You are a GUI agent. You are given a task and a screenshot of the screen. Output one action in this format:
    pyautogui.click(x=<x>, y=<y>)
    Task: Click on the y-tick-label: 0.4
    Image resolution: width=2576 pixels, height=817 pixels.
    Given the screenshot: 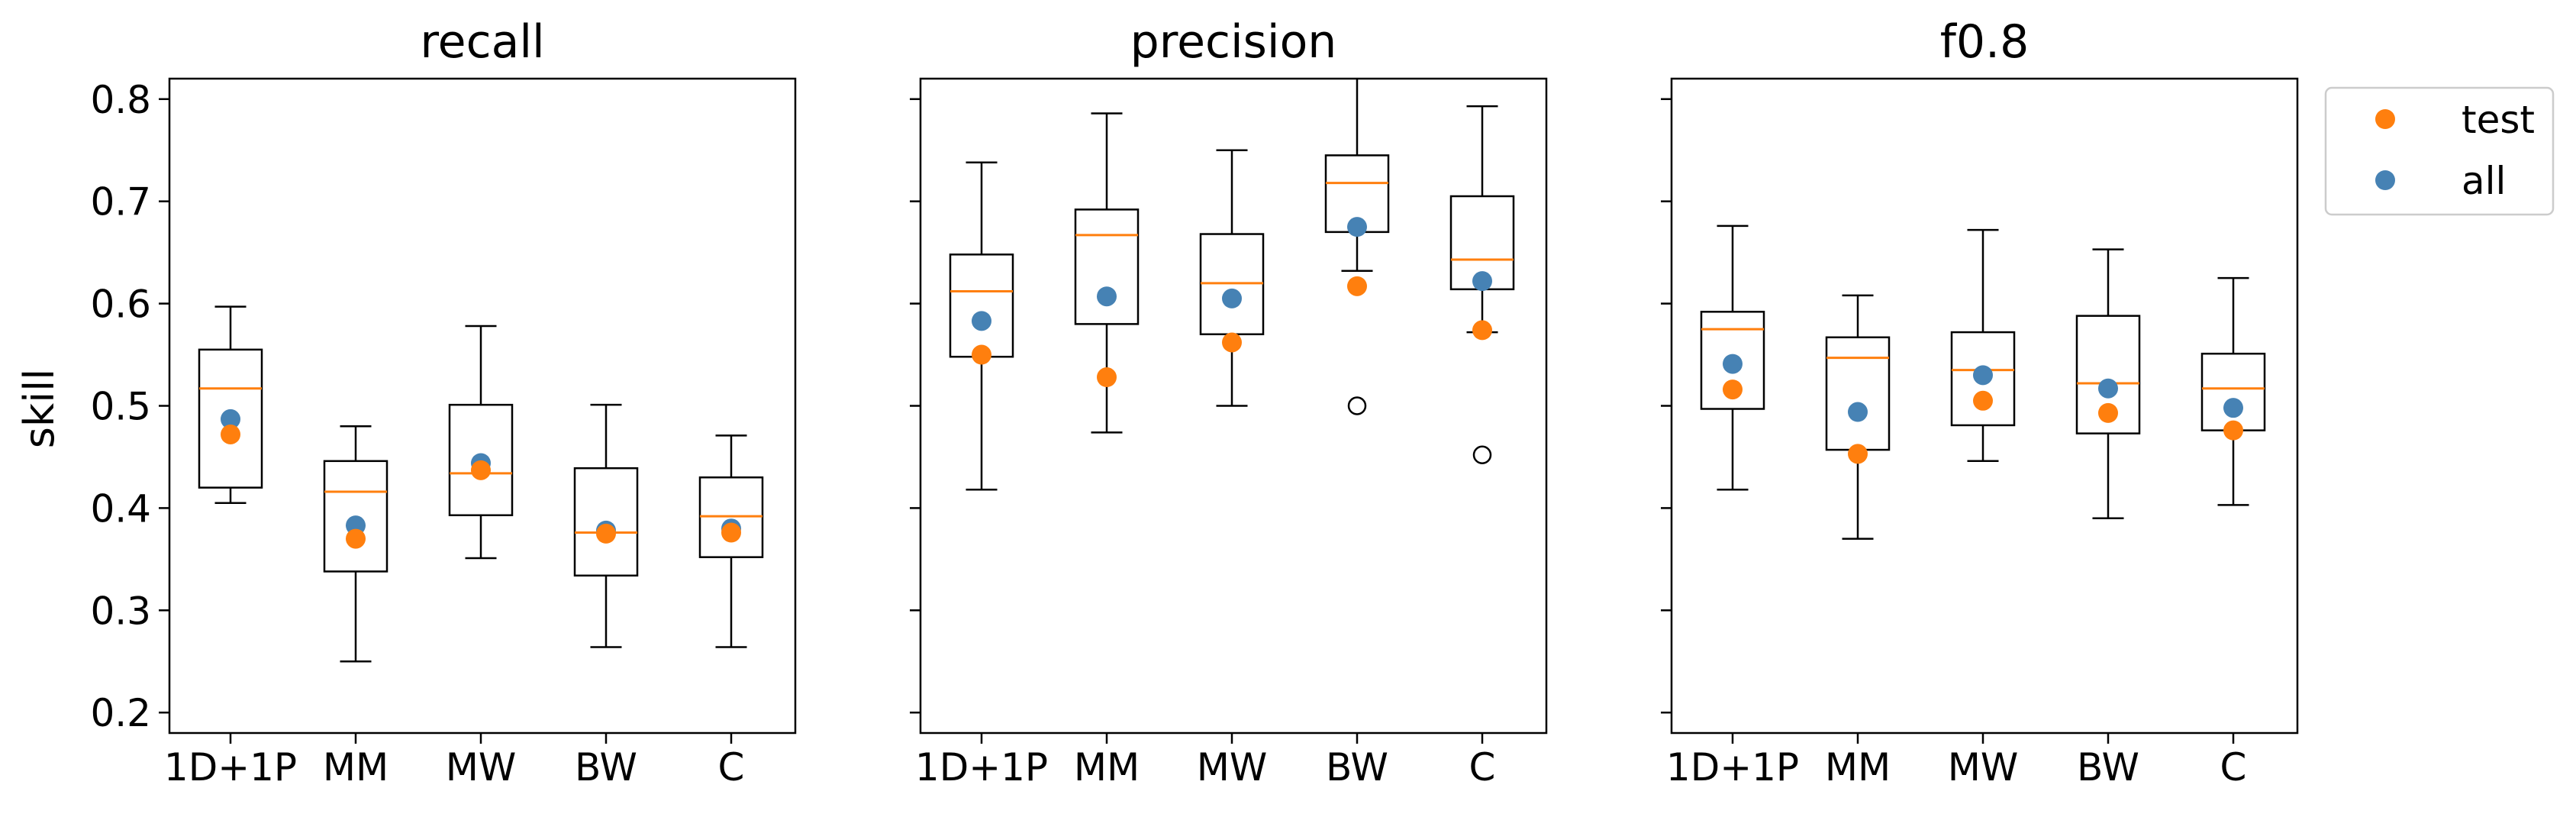 What is the action you would take?
    pyautogui.click(x=121, y=509)
    